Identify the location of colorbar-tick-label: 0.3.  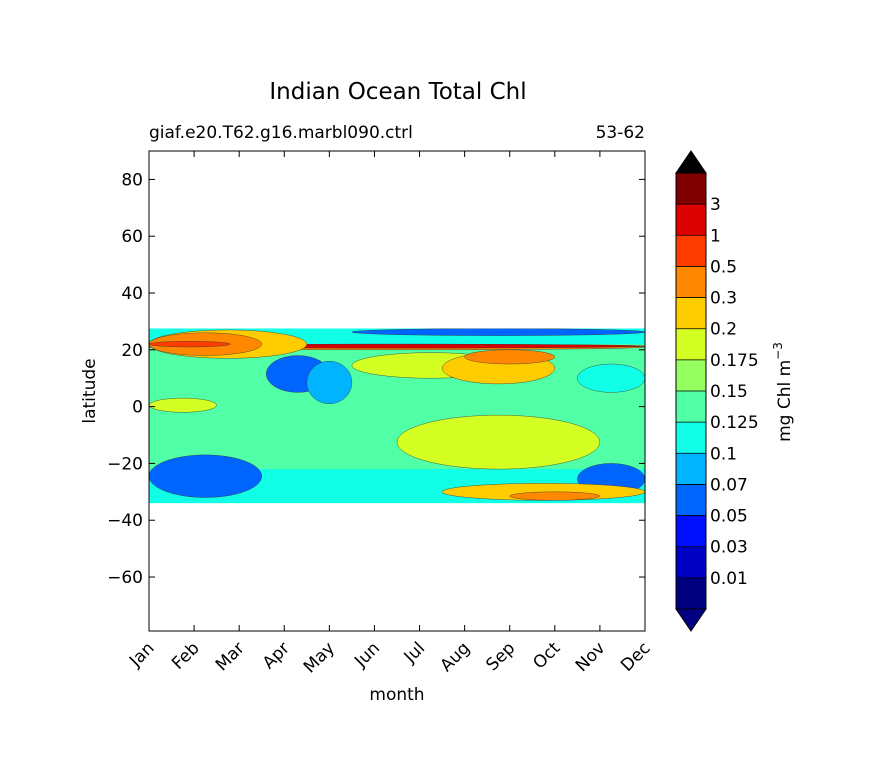
(723, 299).